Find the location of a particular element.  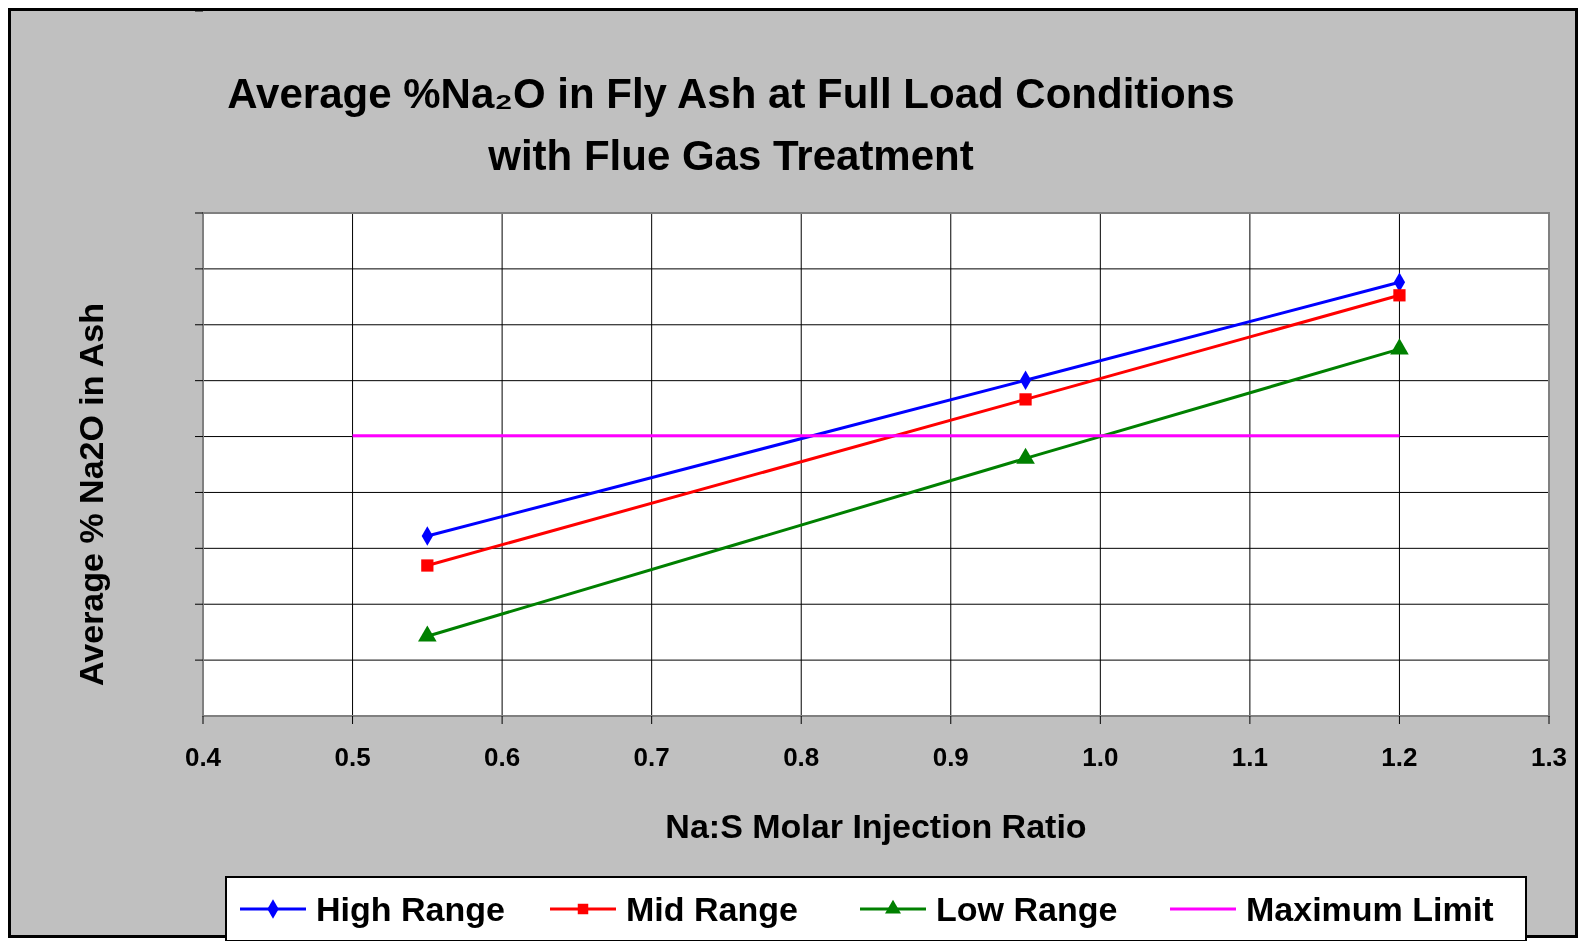

x-tick-label: 1.0 is located at coordinates (1100, 757).